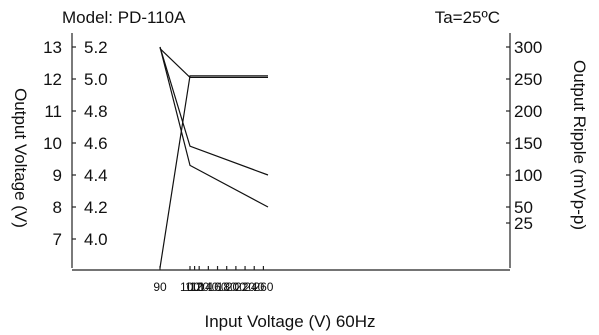 Image resolution: width=599 pixels, height=335 pixels. What do you see at coordinates (289, 321) in the screenshot?
I see `x-axis-title: Input Voltage (V) 60Hz` at bounding box center [289, 321].